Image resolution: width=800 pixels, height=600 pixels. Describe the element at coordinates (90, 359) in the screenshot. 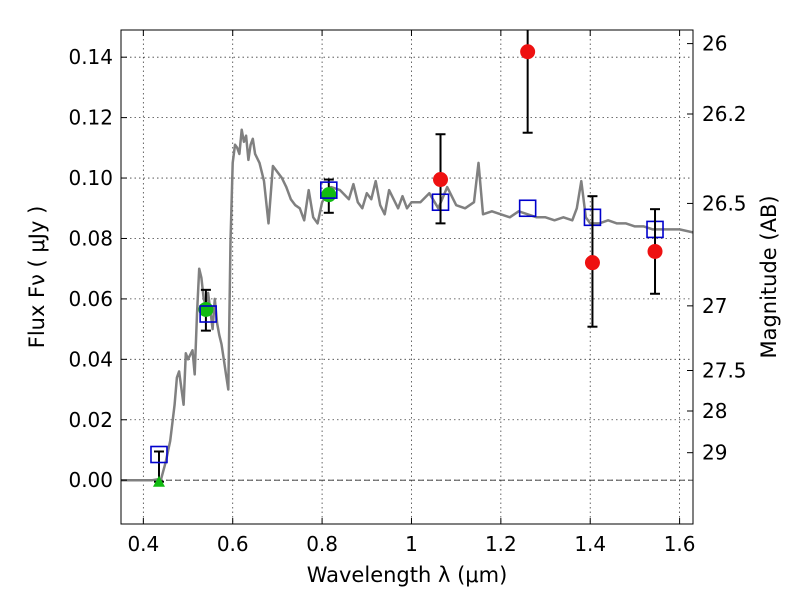

I see `y-tick-label: 0.04` at that location.